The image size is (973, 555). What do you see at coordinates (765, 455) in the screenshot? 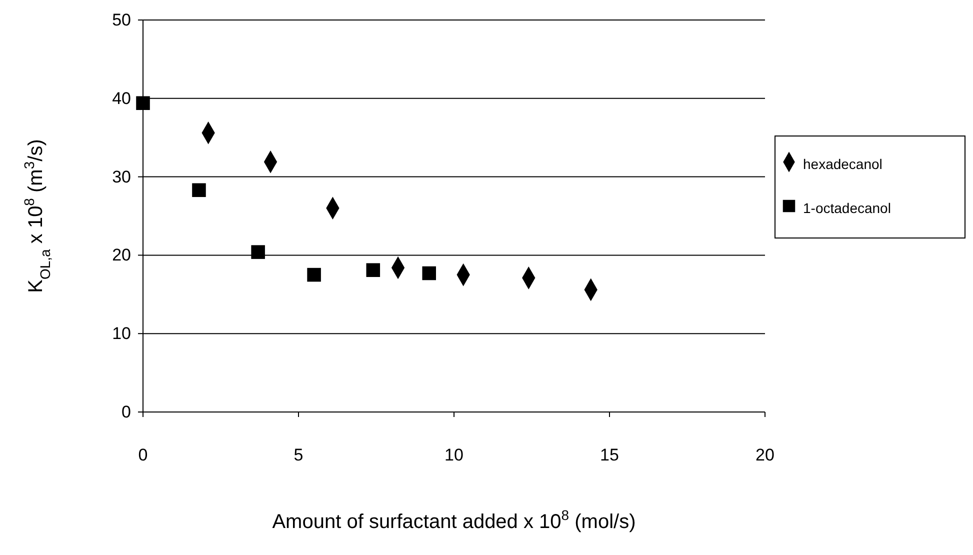
I see `x-tick-label: 20` at bounding box center [765, 455].